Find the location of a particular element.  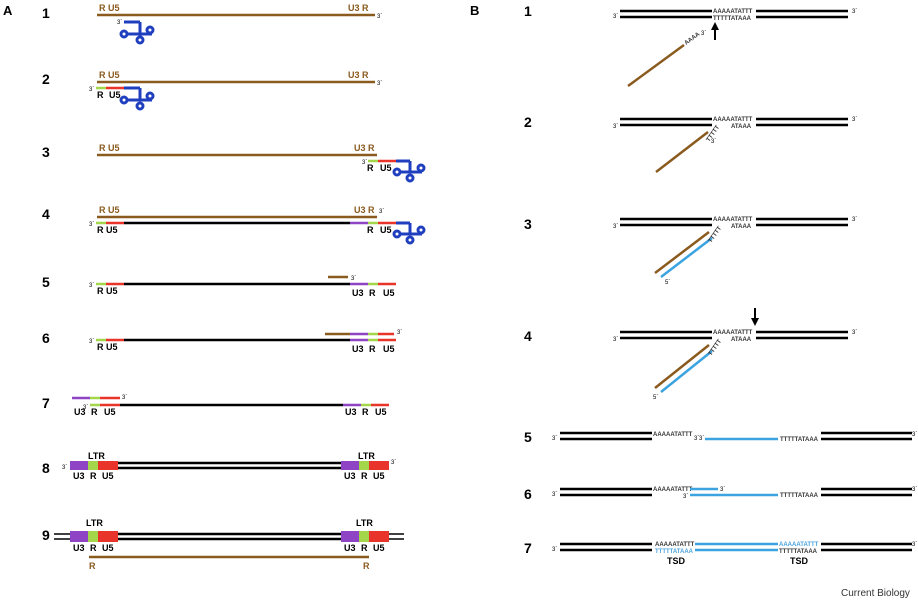

unpaired-t-tract: TTTTT is located at coordinates (716, 347).